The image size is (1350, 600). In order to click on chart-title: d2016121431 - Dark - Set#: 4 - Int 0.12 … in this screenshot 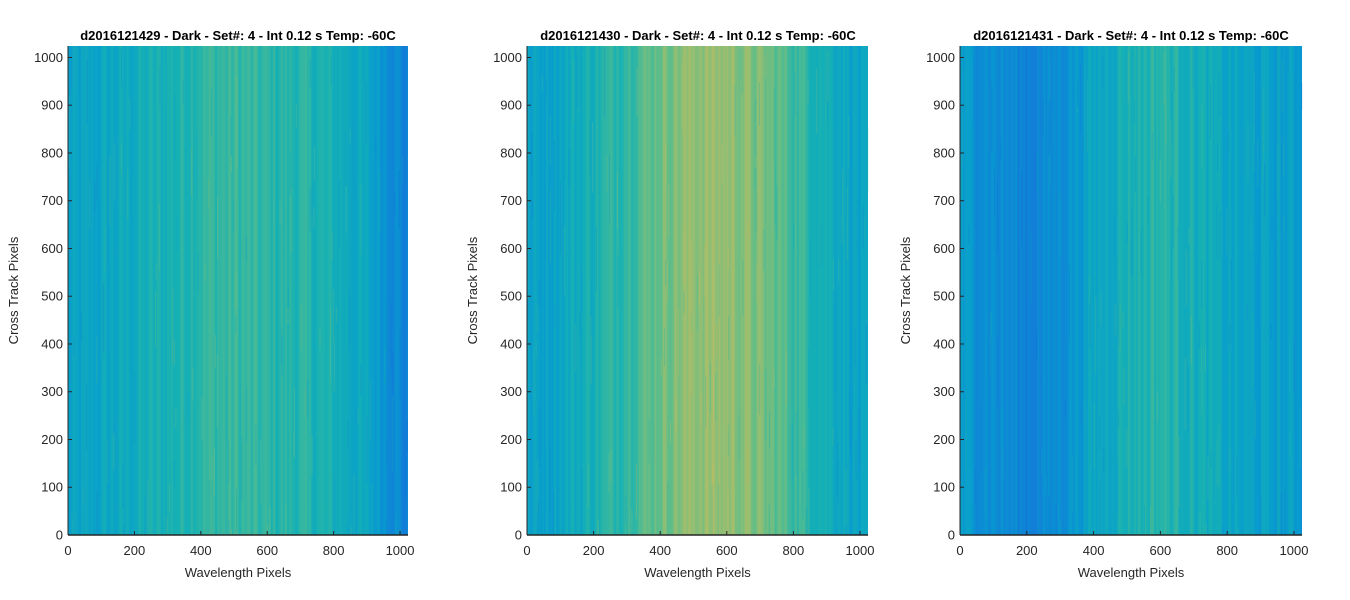, I will do `click(1131, 35)`.